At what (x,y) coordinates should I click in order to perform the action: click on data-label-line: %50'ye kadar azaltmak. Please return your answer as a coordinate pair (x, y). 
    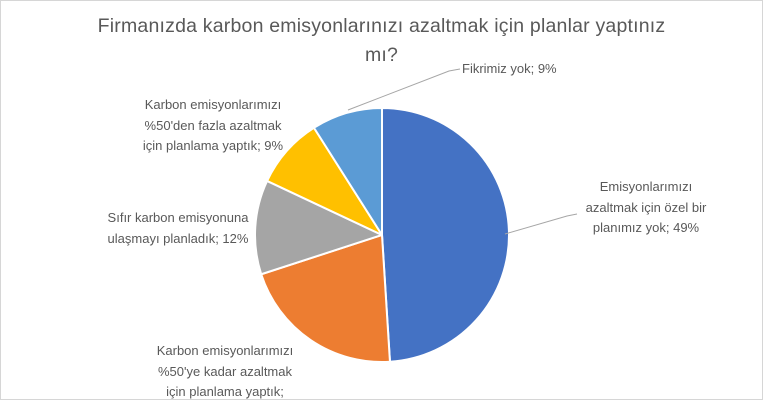
    Looking at the image, I should click on (225, 371).